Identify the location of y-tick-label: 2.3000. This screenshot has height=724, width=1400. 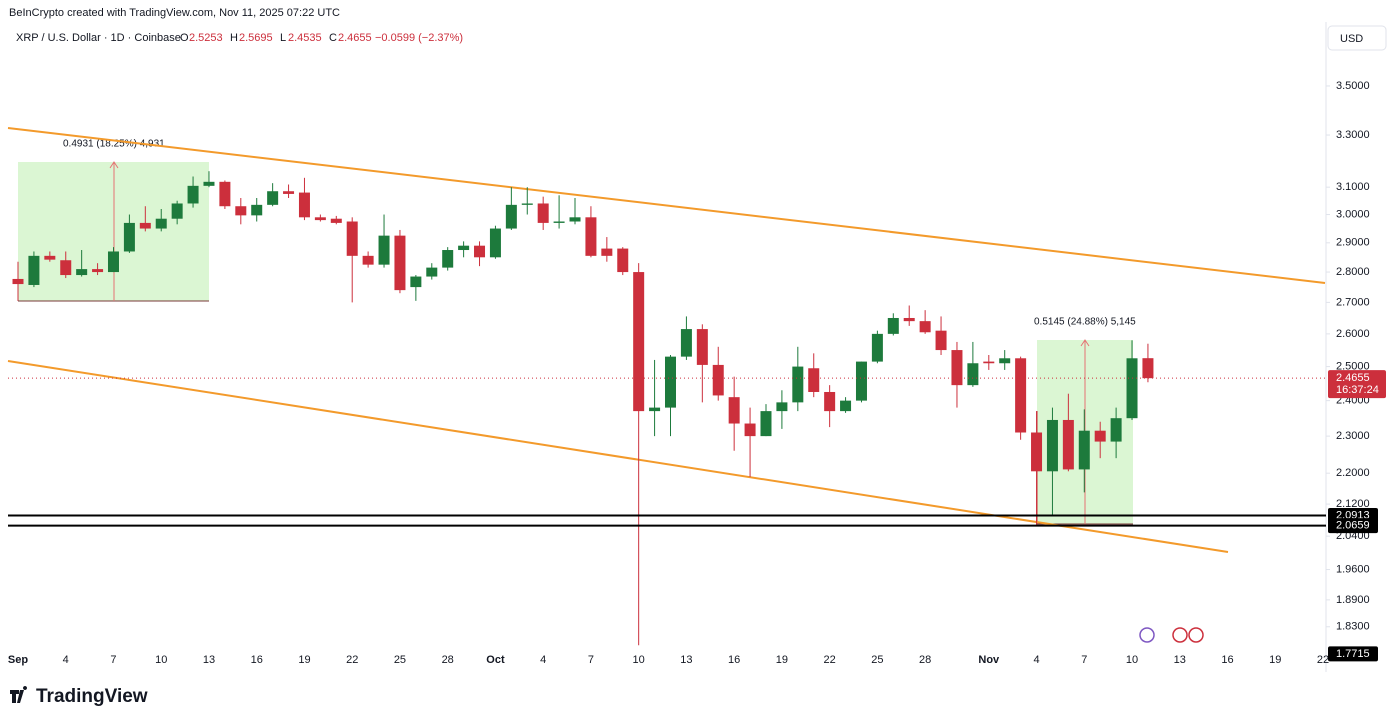
(1353, 436).